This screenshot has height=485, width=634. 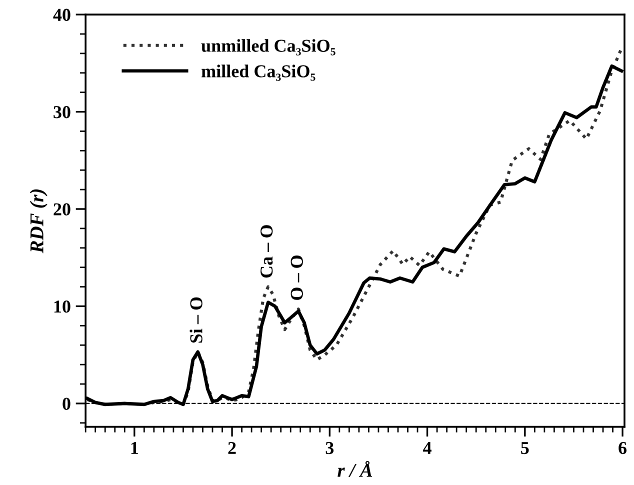 I want to click on annotation: Ca – O, so click(x=266, y=251).